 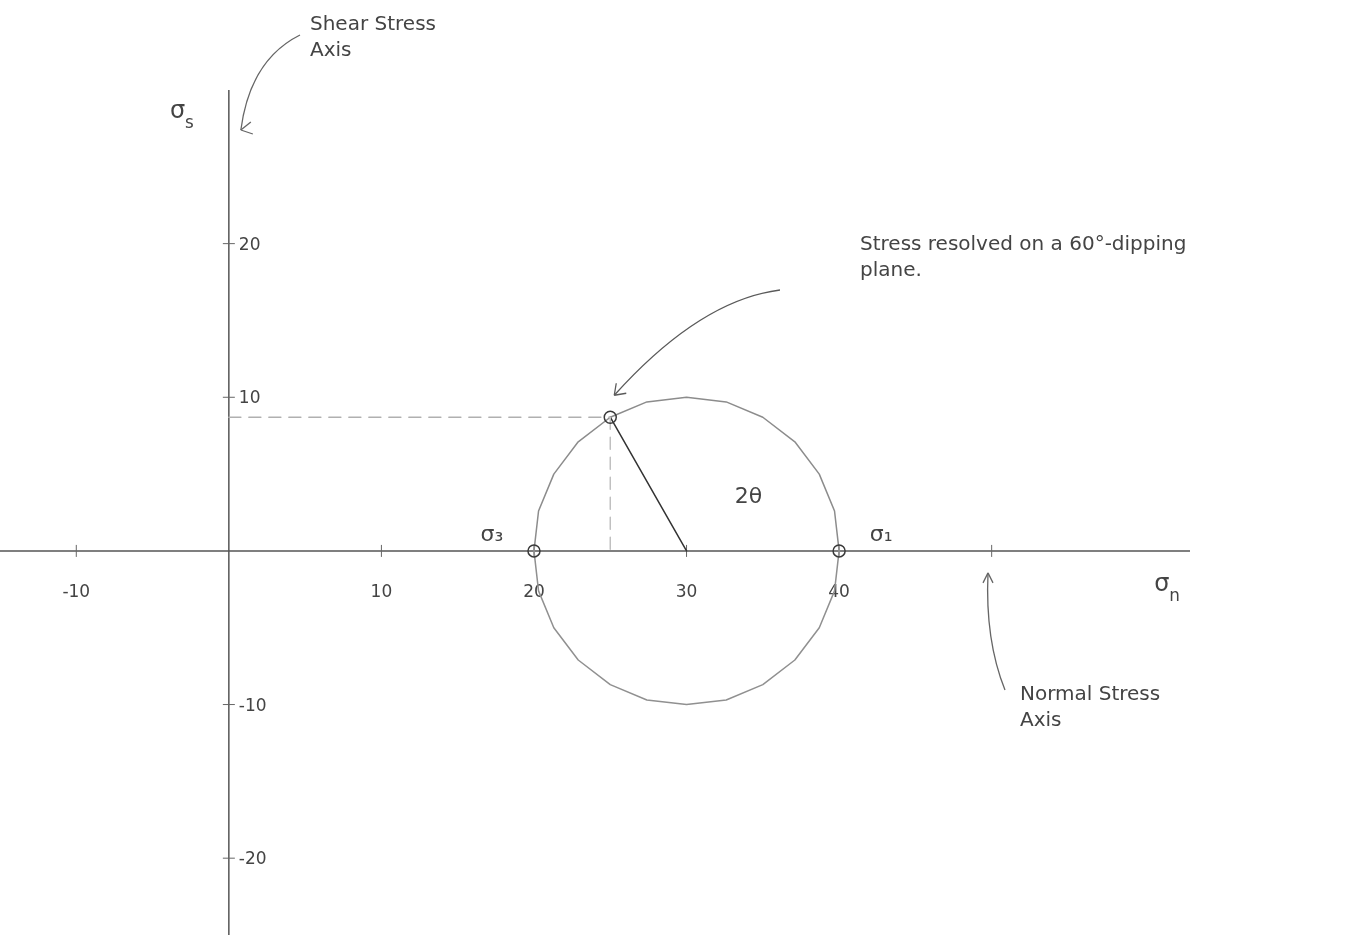 What do you see at coordinates (492, 533) in the screenshot?
I see `annotation: σ₃` at bounding box center [492, 533].